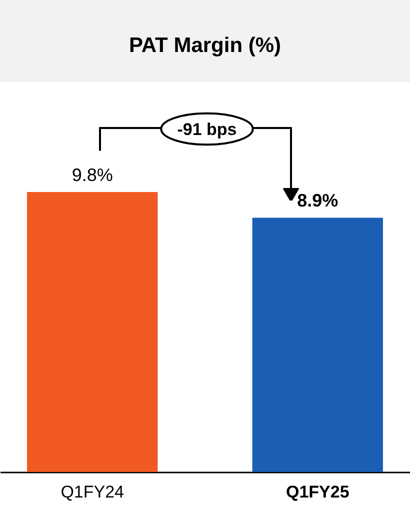 The width and height of the screenshot is (410, 515). I want to click on data-label: 9.8%, so click(92, 175).